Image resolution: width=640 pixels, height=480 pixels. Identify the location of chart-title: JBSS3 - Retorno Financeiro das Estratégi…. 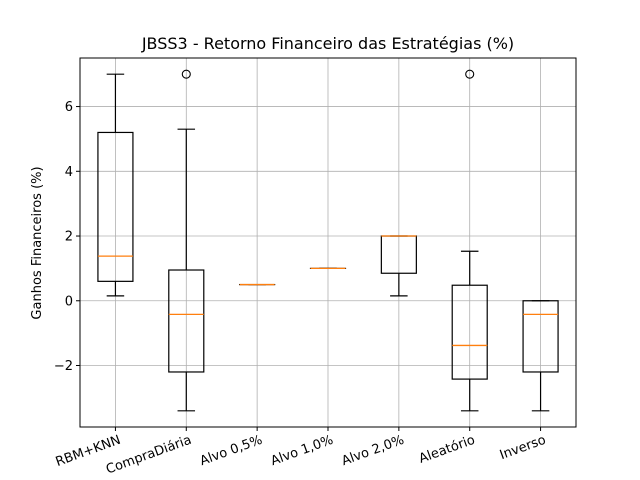
(327, 43).